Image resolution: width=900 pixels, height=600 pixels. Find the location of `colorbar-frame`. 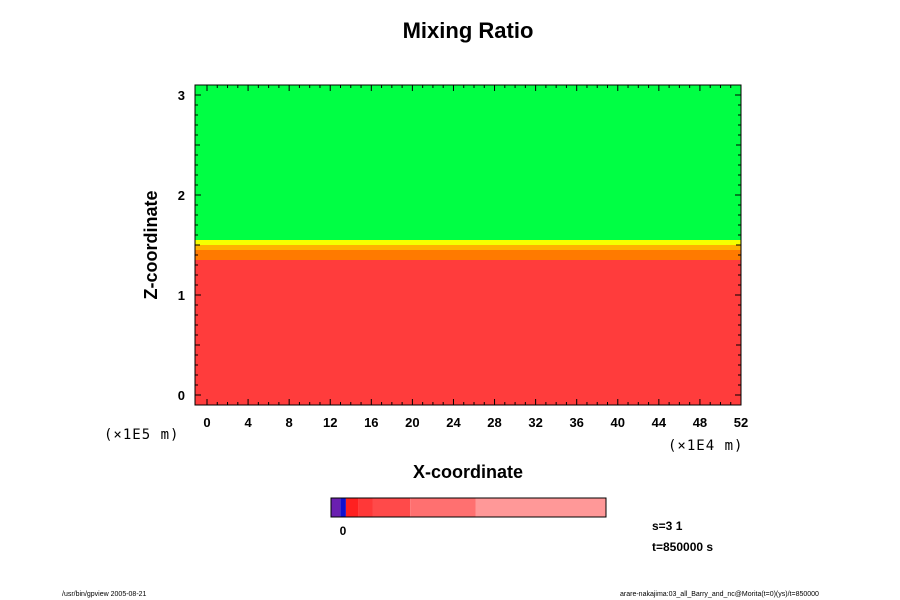

colorbar-frame is located at coordinates (468, 507).